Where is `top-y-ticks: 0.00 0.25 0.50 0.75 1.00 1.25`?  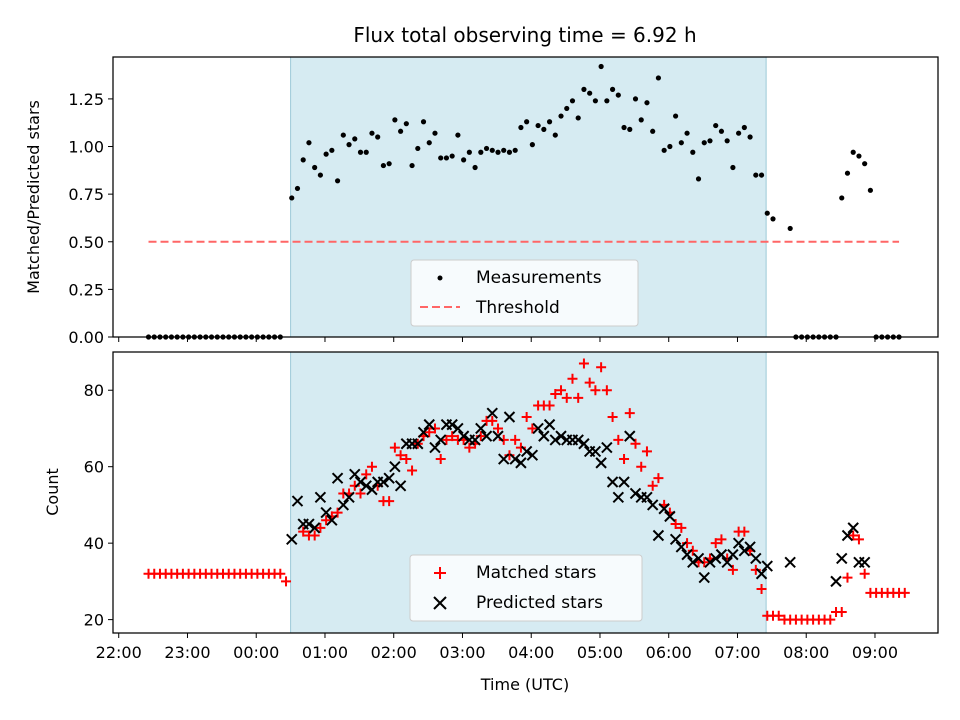 top-y-ticks: 0.00 0.25 0.50 0.75 1.00 1.25 is located at coordinates (90, 218).